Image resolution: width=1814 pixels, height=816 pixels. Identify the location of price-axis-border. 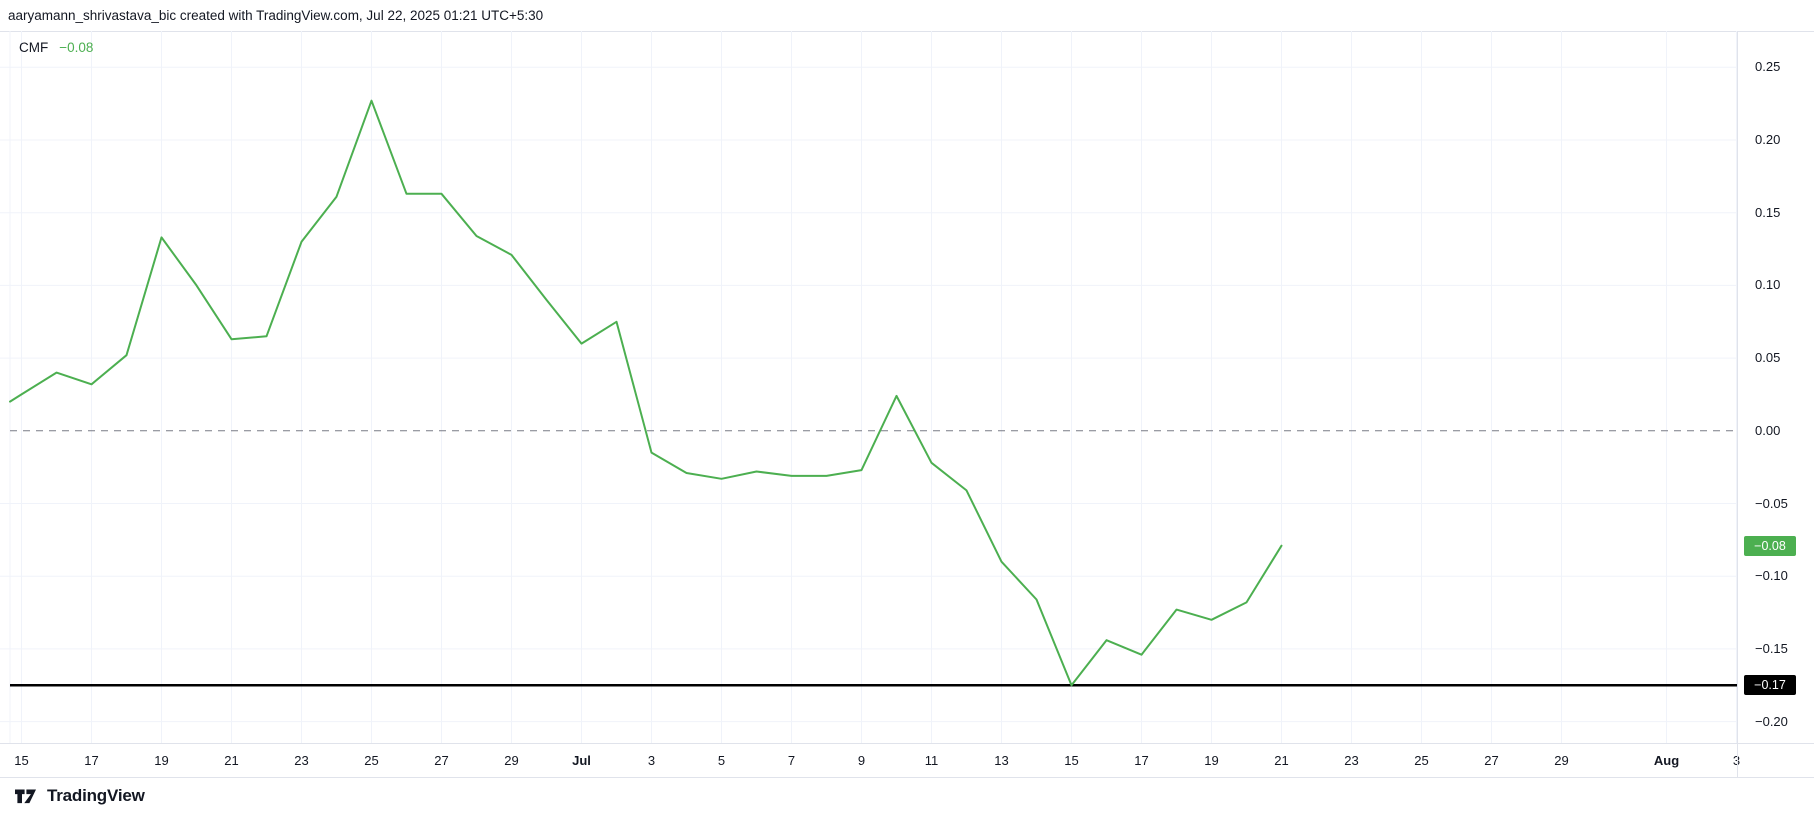
(1737, 404).